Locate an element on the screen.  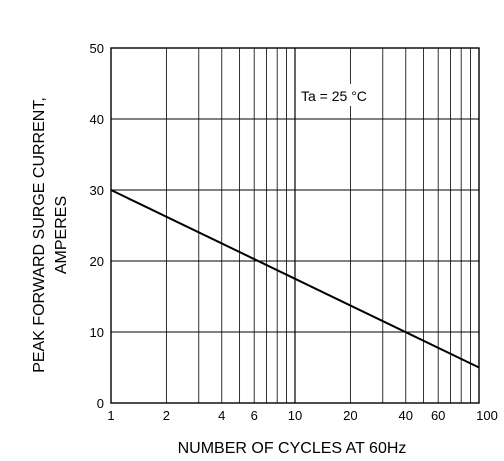
x-tick-label: 10 is located at coordinates (295, 415).